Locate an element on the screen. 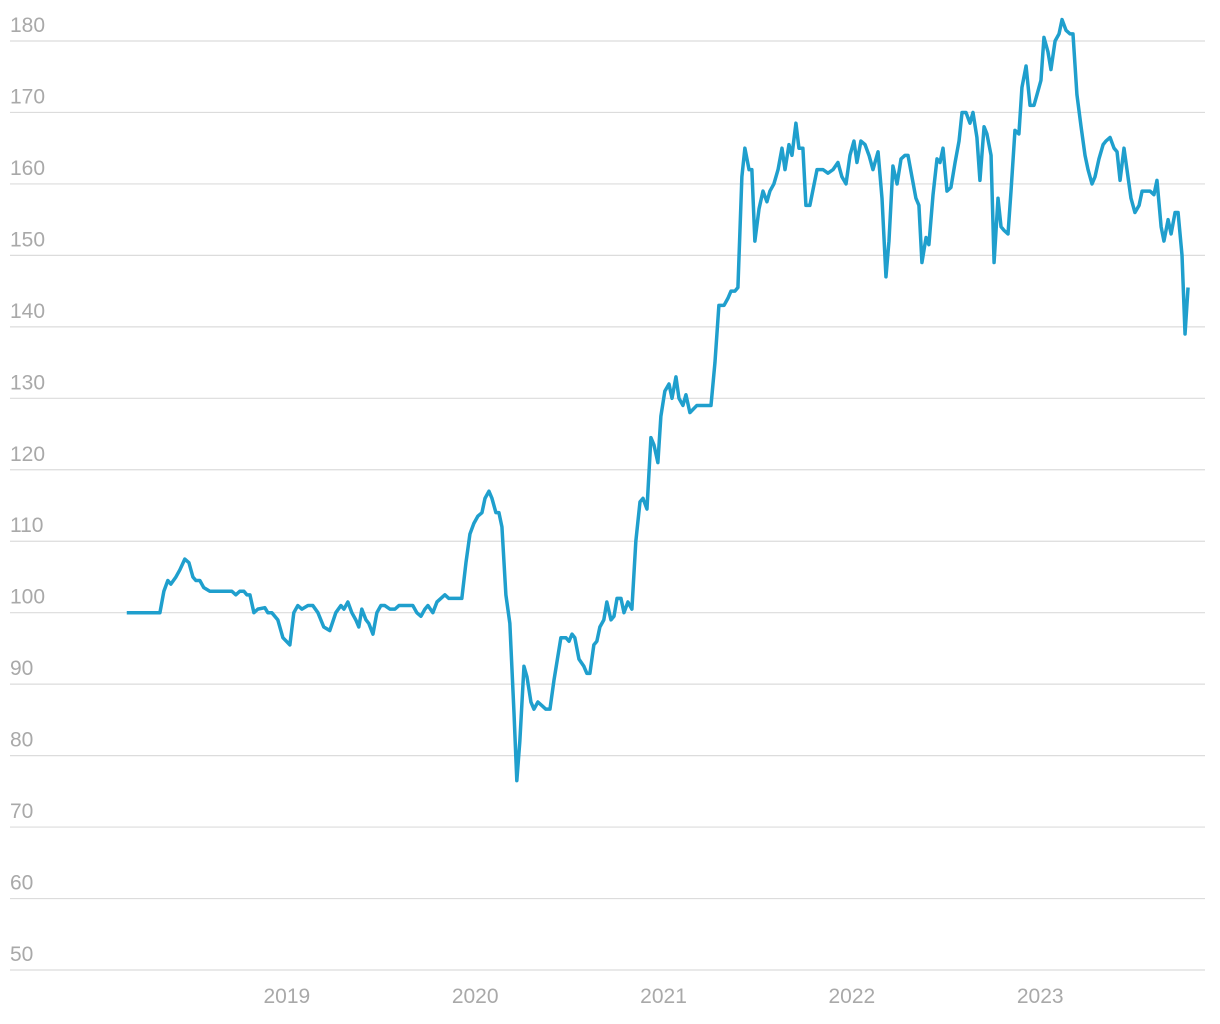  y-tick-label: 180 is located at coordinates (27, 25).